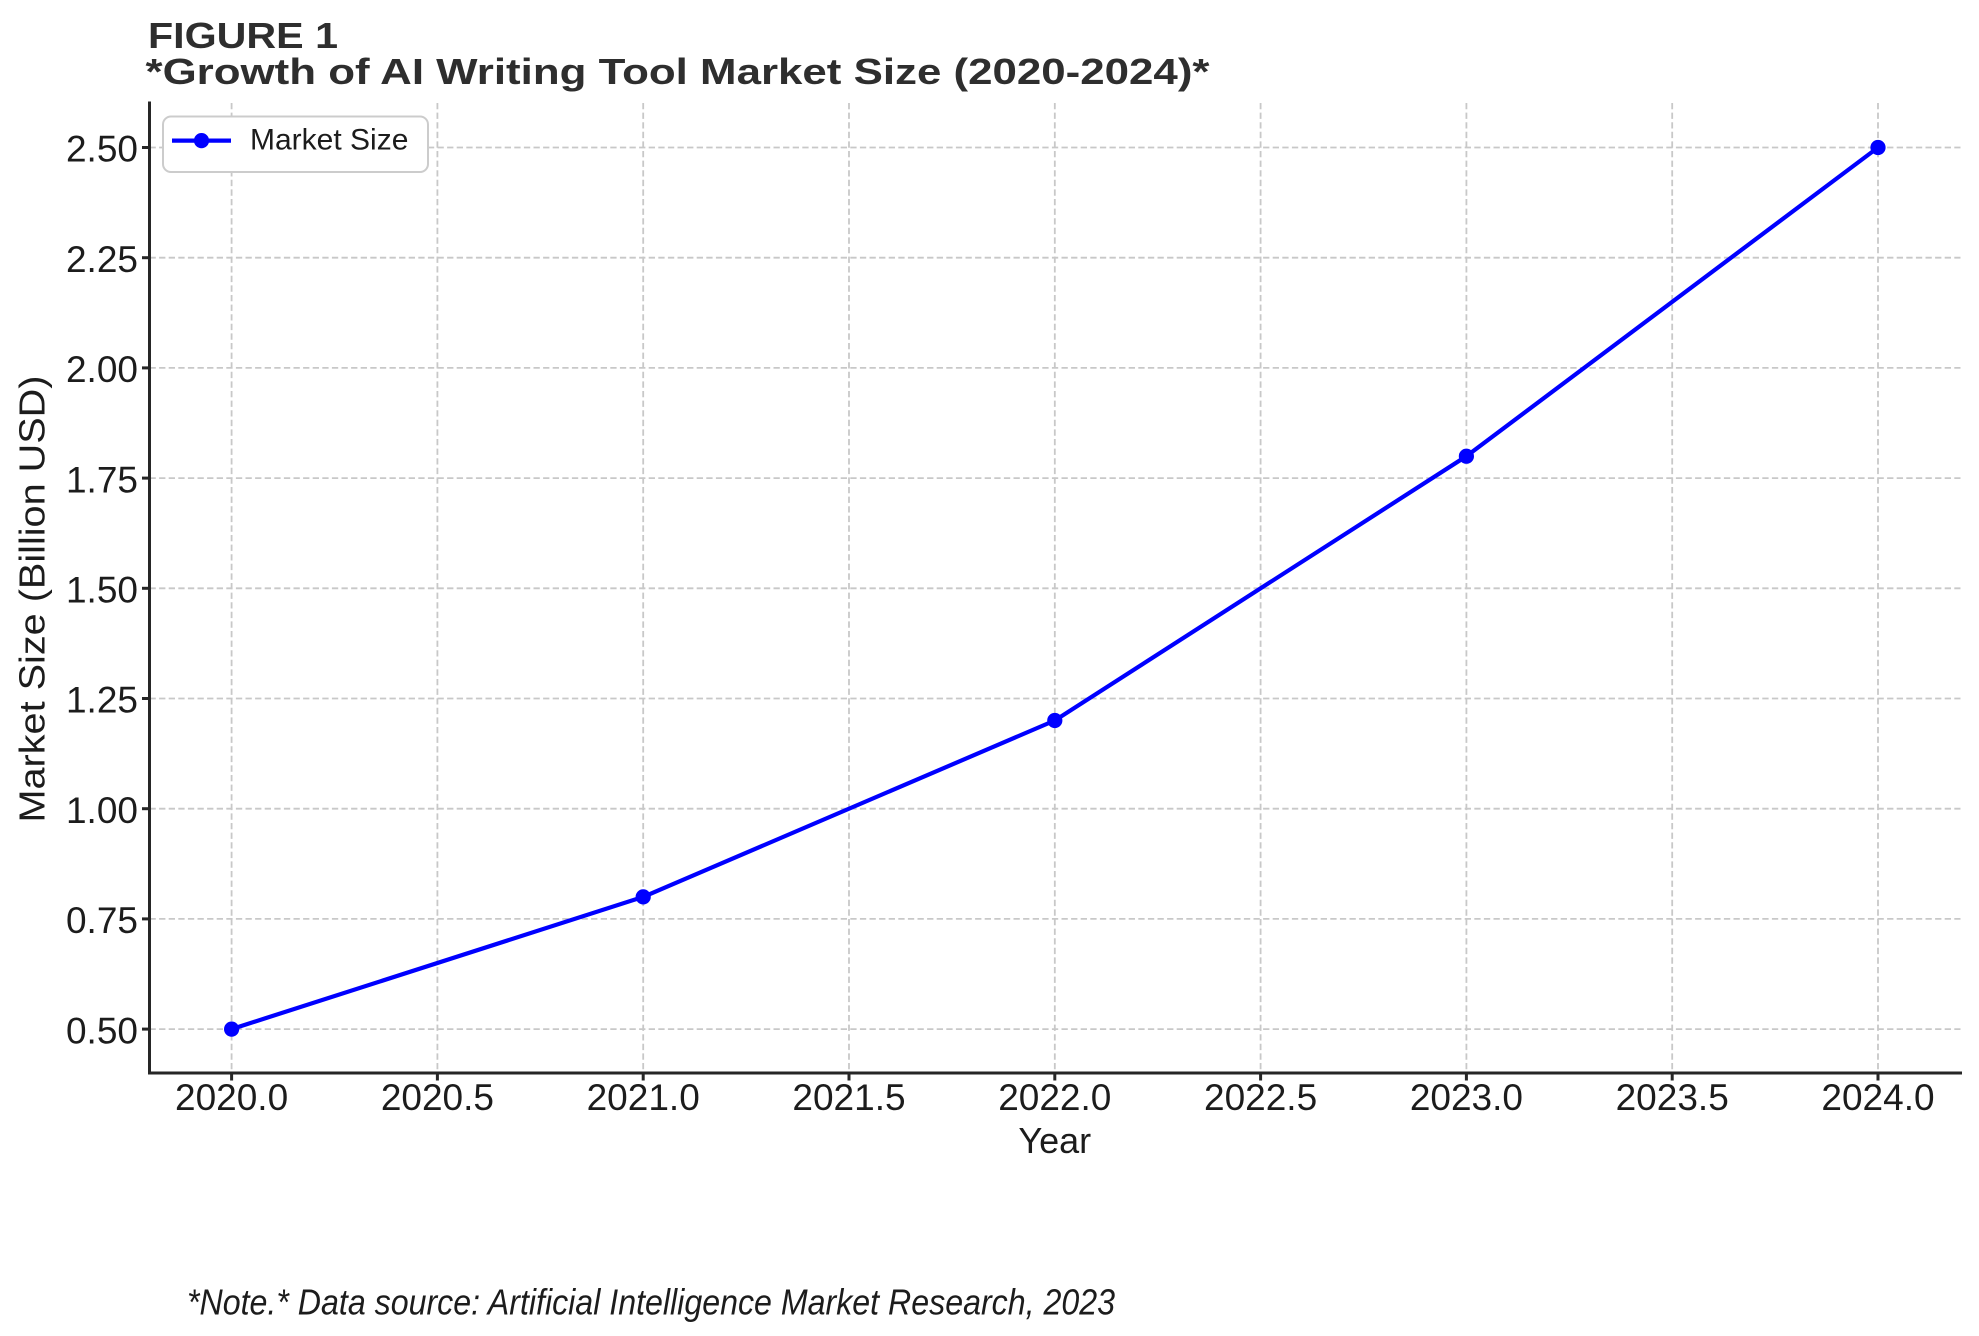 The width and height of the screenshot is (1979, 1336). Describe the element at coordinates (1054, 1097) in the screenshot. I see `svg-text: 2022.0` at that location.